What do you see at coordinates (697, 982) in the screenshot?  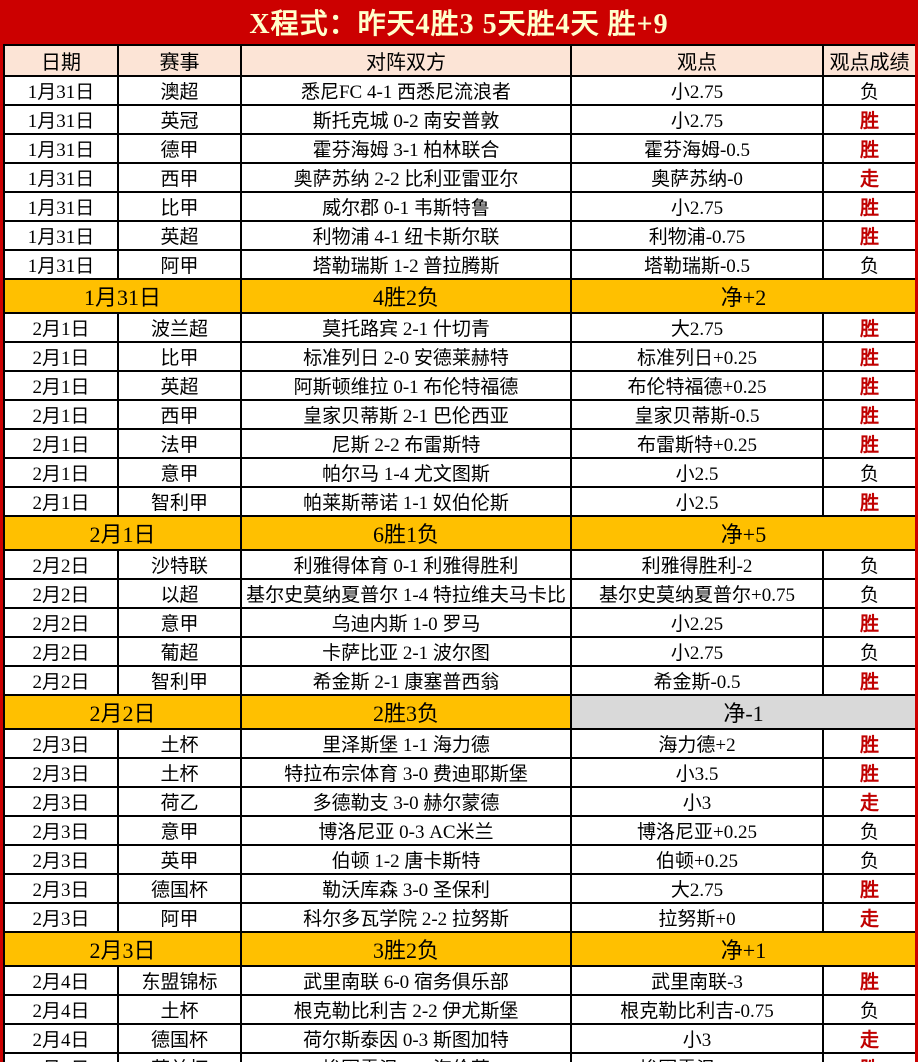 I see `view-cell-text: 武里南联-3` at bounding box center [697, 982].